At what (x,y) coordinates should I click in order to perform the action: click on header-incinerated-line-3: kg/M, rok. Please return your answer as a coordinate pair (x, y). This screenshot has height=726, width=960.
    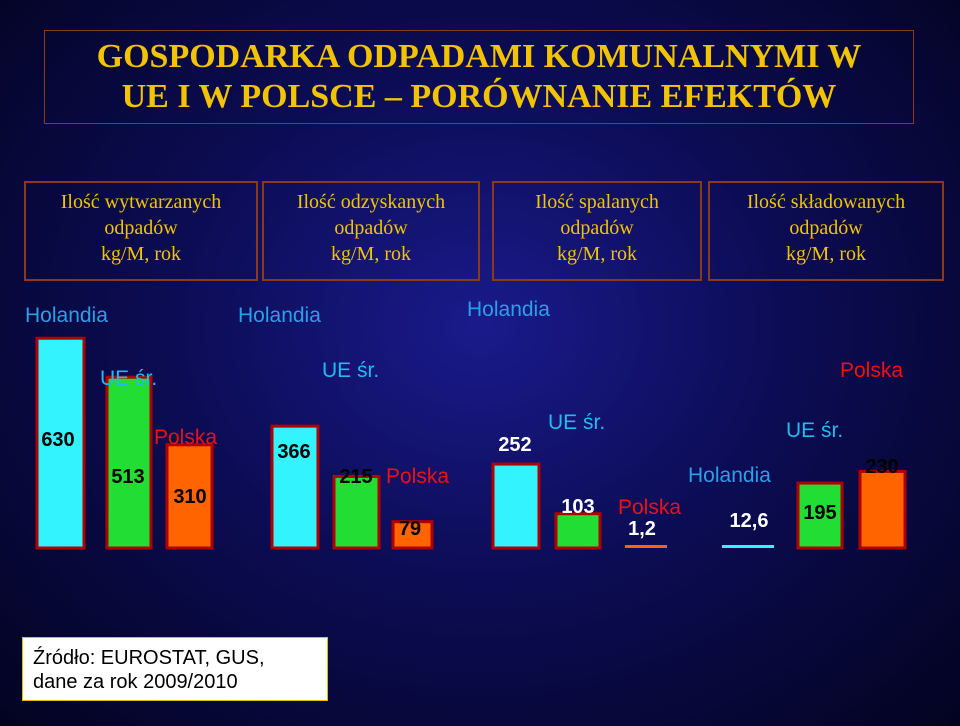
    Looking at the image, I should click on (597, 254).